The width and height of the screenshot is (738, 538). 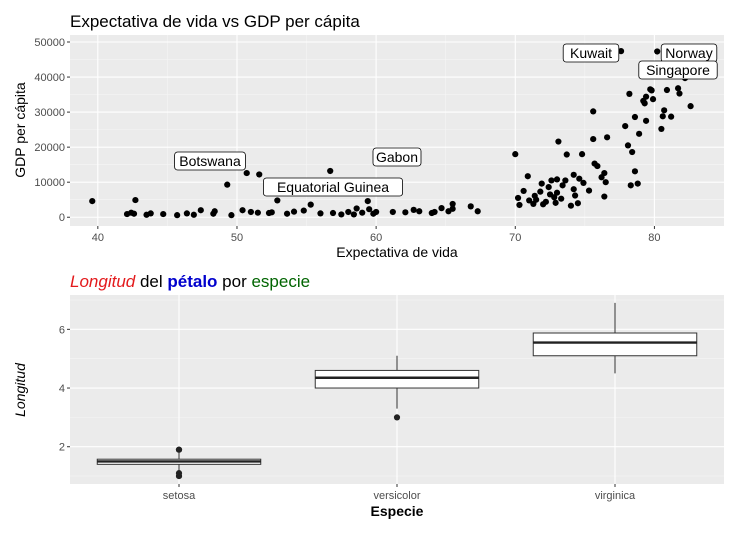 I want to click on boxplot-y-tick-label: 2, so click(x=62, y=448).